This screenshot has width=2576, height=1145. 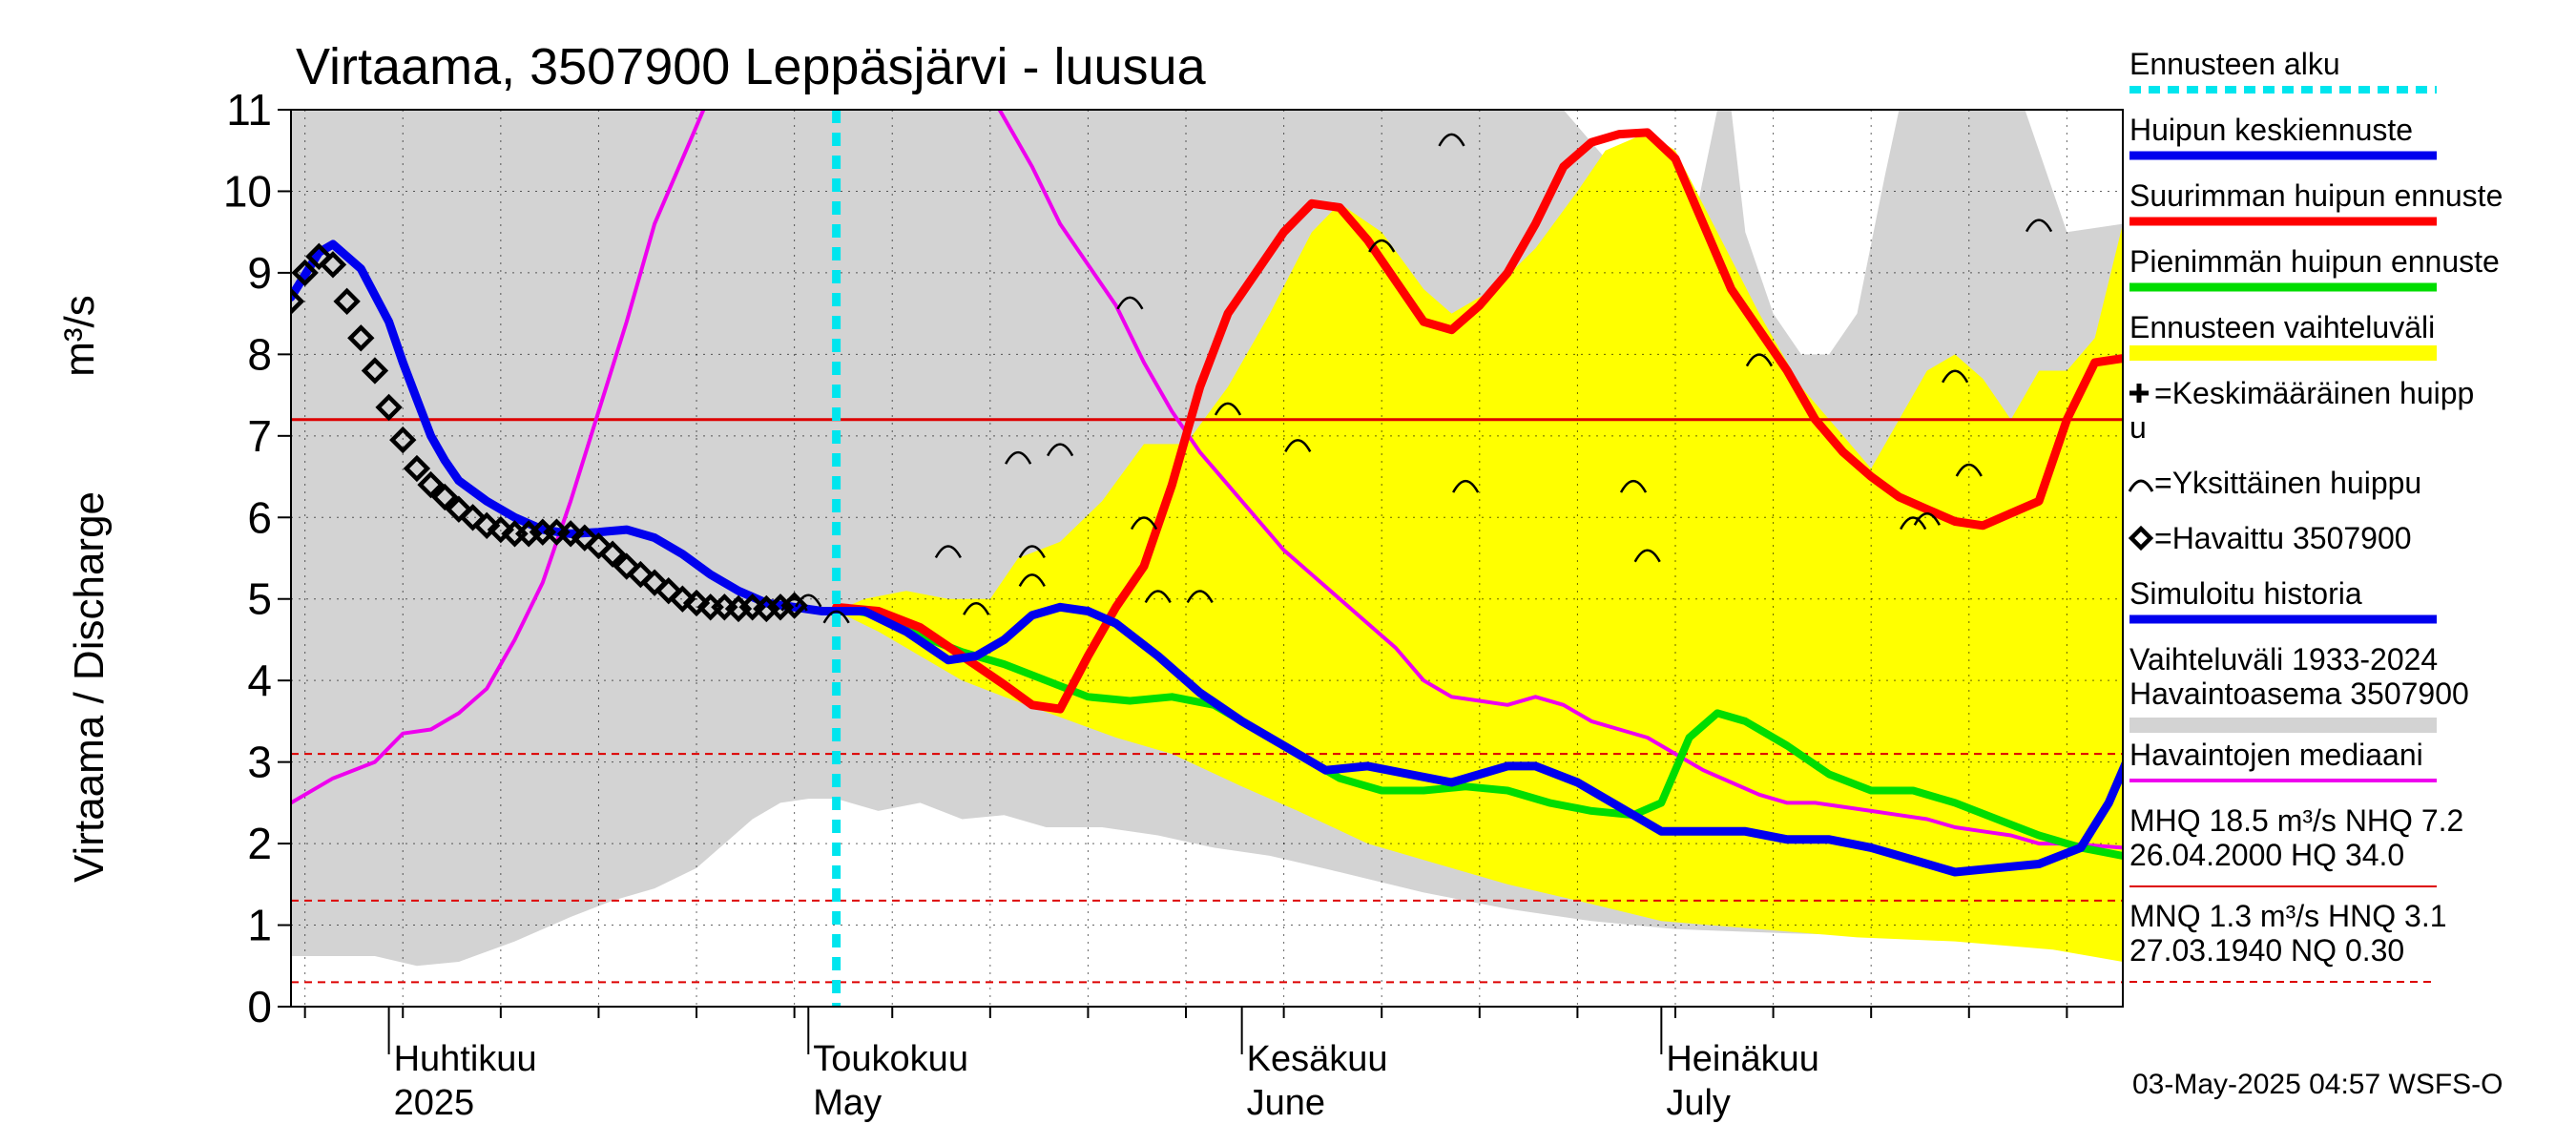 What do you see at coordinates (2234, 64) in the screenshot?
I see `legend-item-label: Ennusteen alku` at bounding box center [2234, 64].